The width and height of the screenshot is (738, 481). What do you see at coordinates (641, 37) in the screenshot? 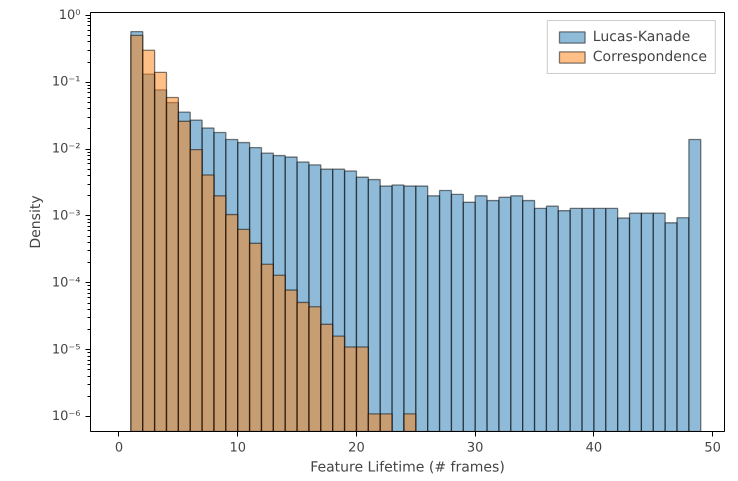
I see `legend-label: Lucas-Kanade` at bounding box center [641, 37].